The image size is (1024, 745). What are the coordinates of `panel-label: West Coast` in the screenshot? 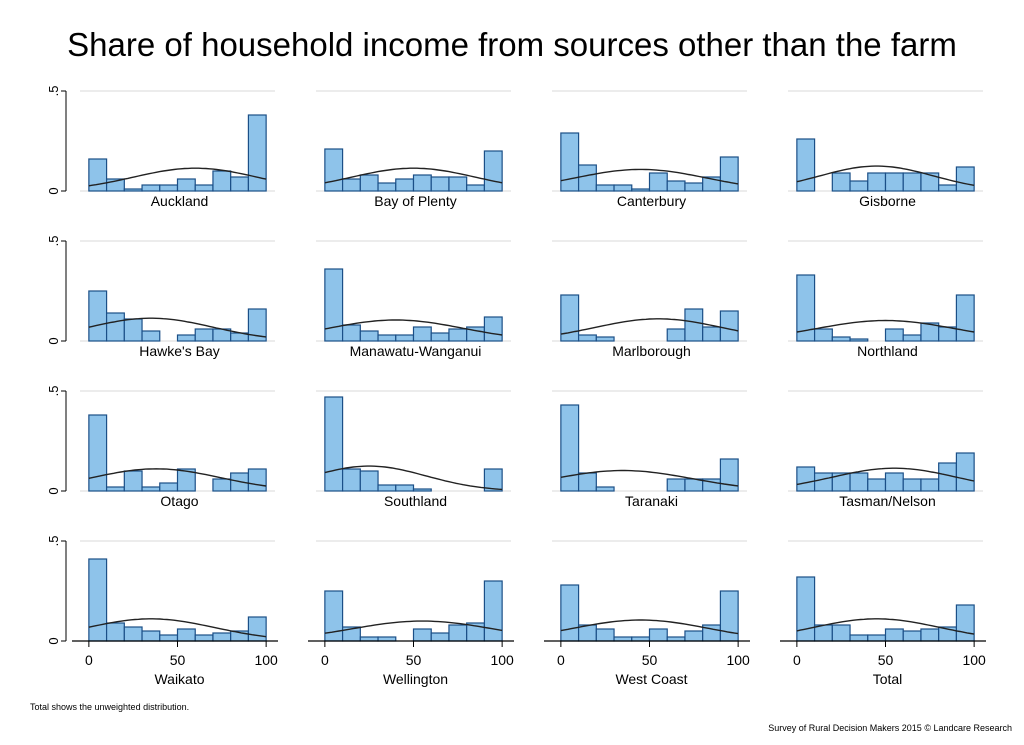 It's located at (651, 679).